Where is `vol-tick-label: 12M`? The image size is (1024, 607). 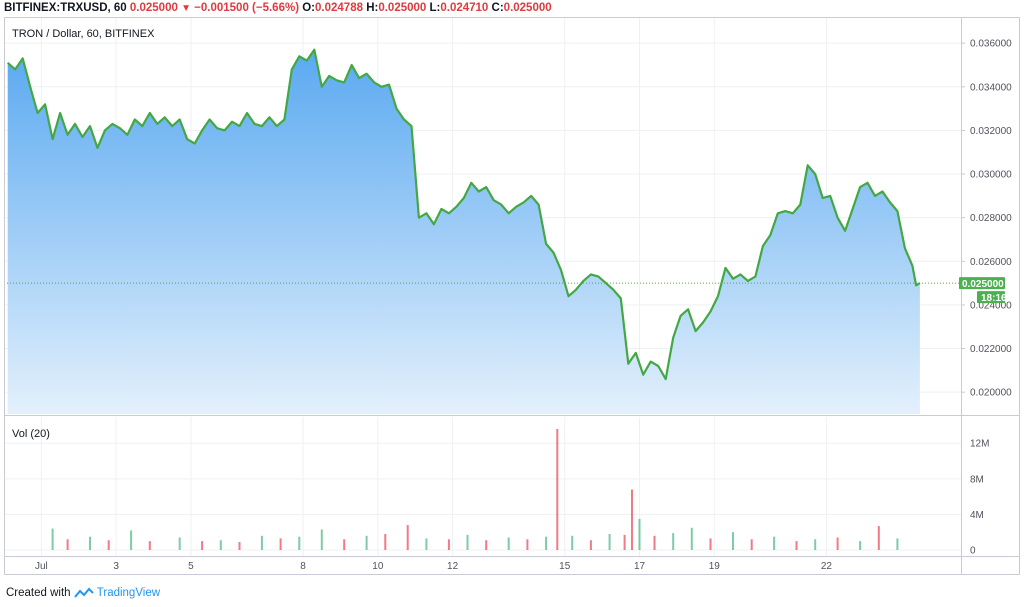 vol-tick-label: 12M is located at coordinates (979, 444).